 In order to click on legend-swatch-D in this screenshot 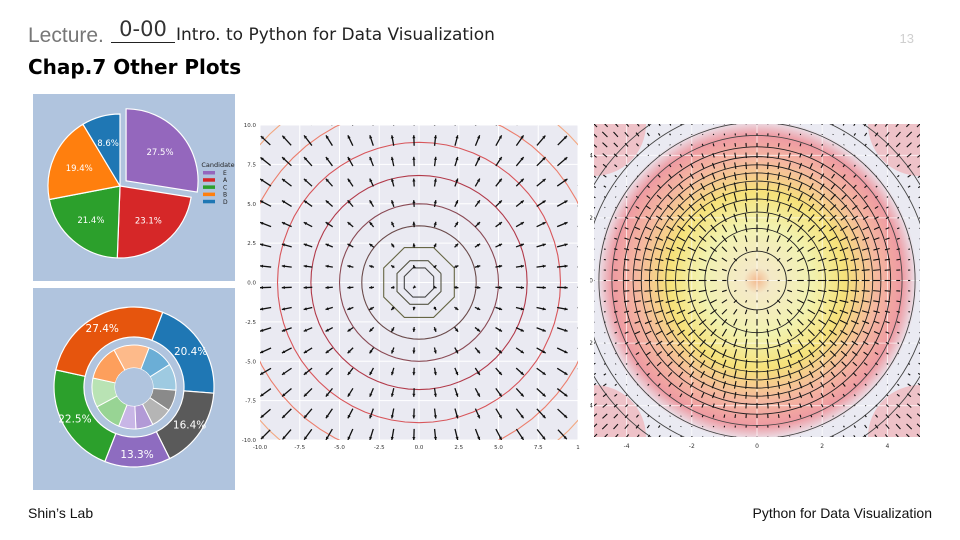, I will do `click(209, 201)`.